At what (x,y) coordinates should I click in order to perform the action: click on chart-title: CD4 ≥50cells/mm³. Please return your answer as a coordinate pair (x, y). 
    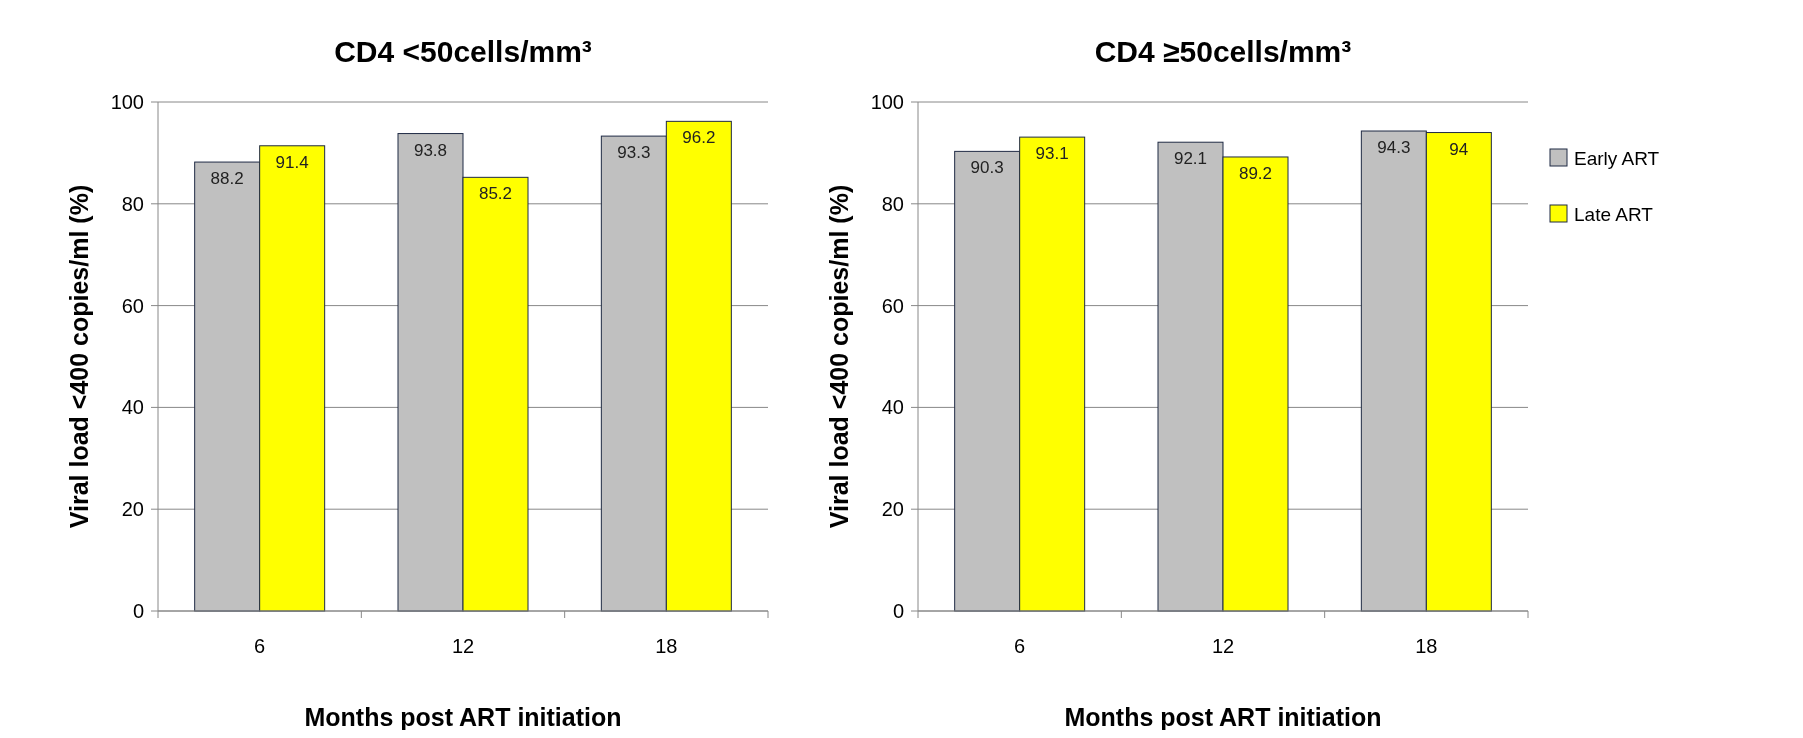
    Looking at the image, I should click on (1223, 51).